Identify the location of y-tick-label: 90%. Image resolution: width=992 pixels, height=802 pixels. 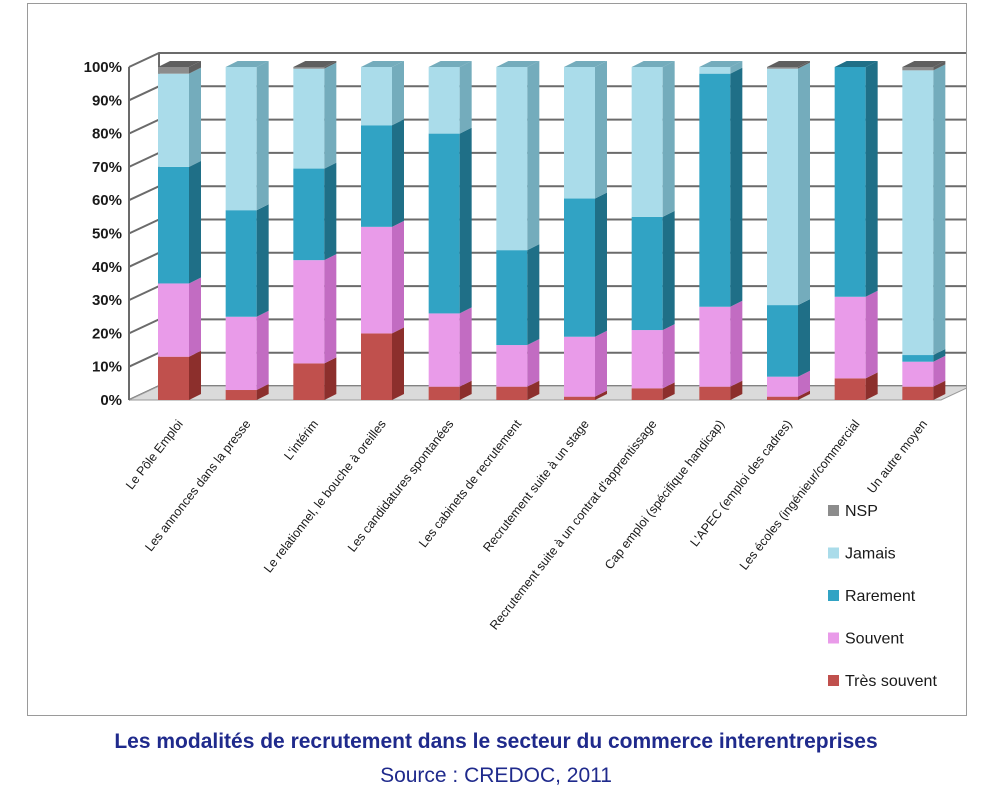
(107, 100).